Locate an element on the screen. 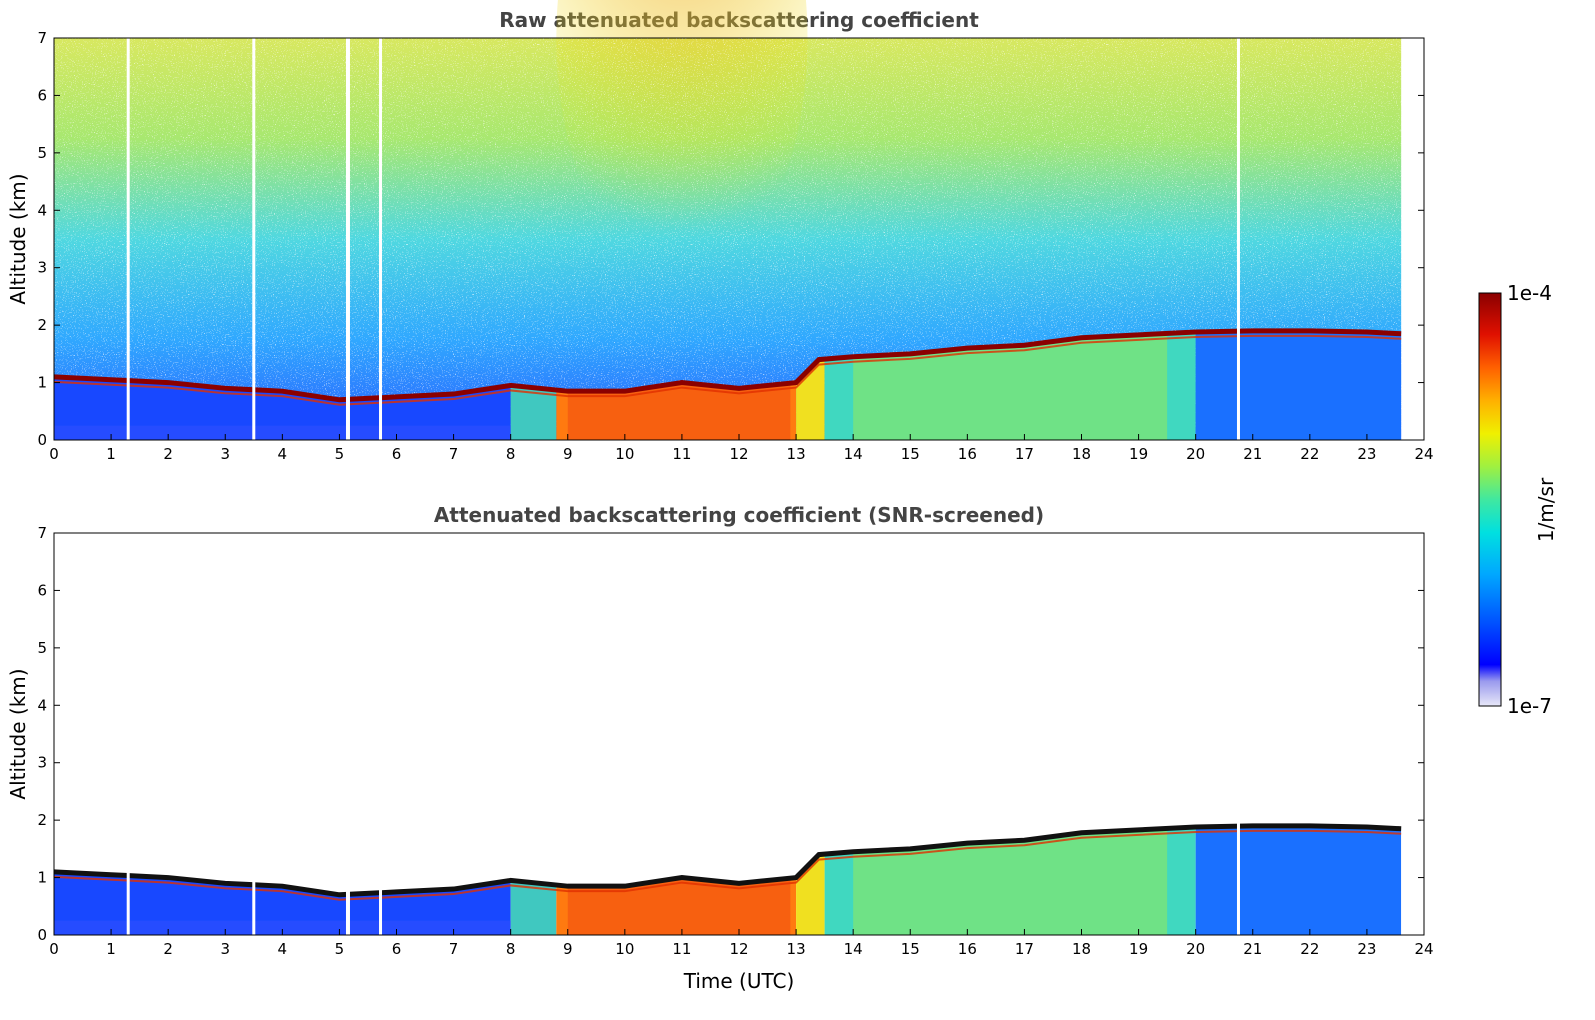  colorbar-min-label: 1e-7 is located at coordinates (1529, 706).